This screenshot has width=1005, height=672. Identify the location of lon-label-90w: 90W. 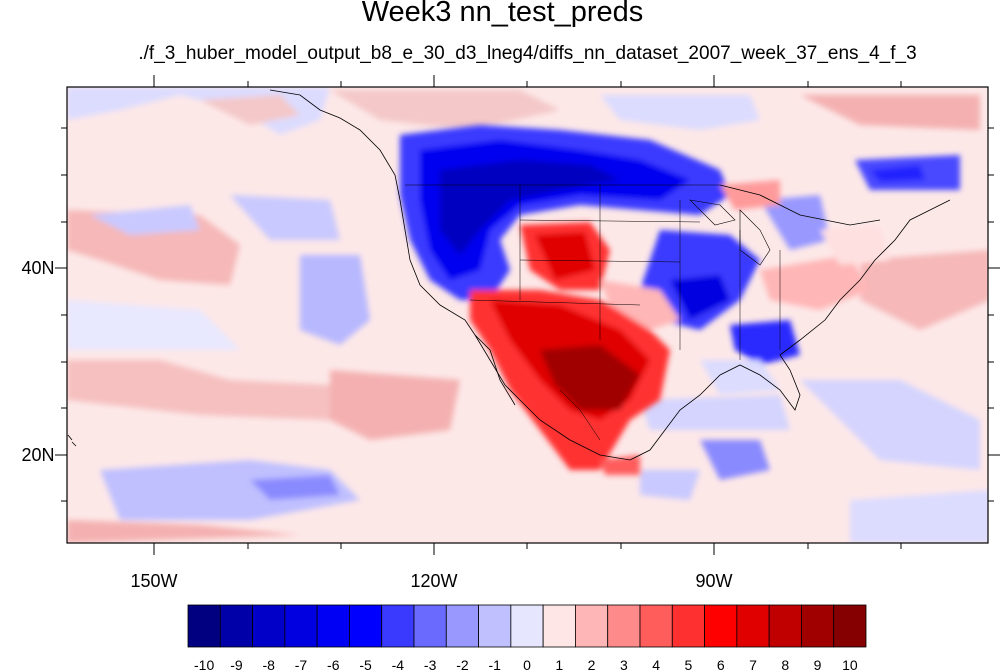
(713, 581).